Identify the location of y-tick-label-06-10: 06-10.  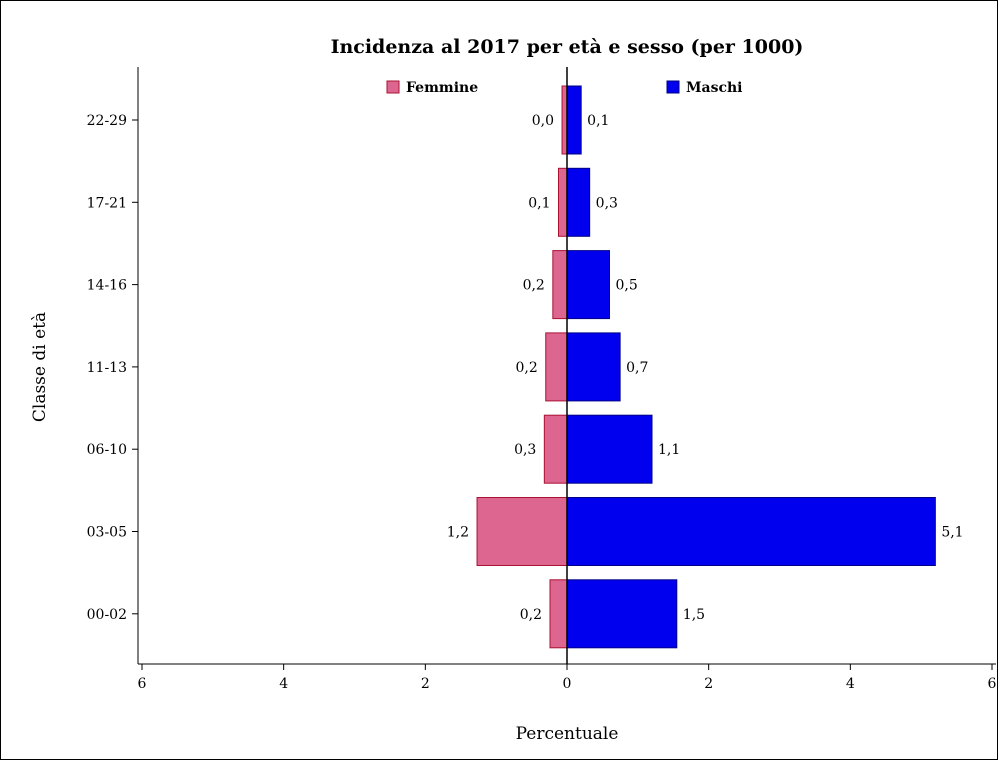
(107, 450).